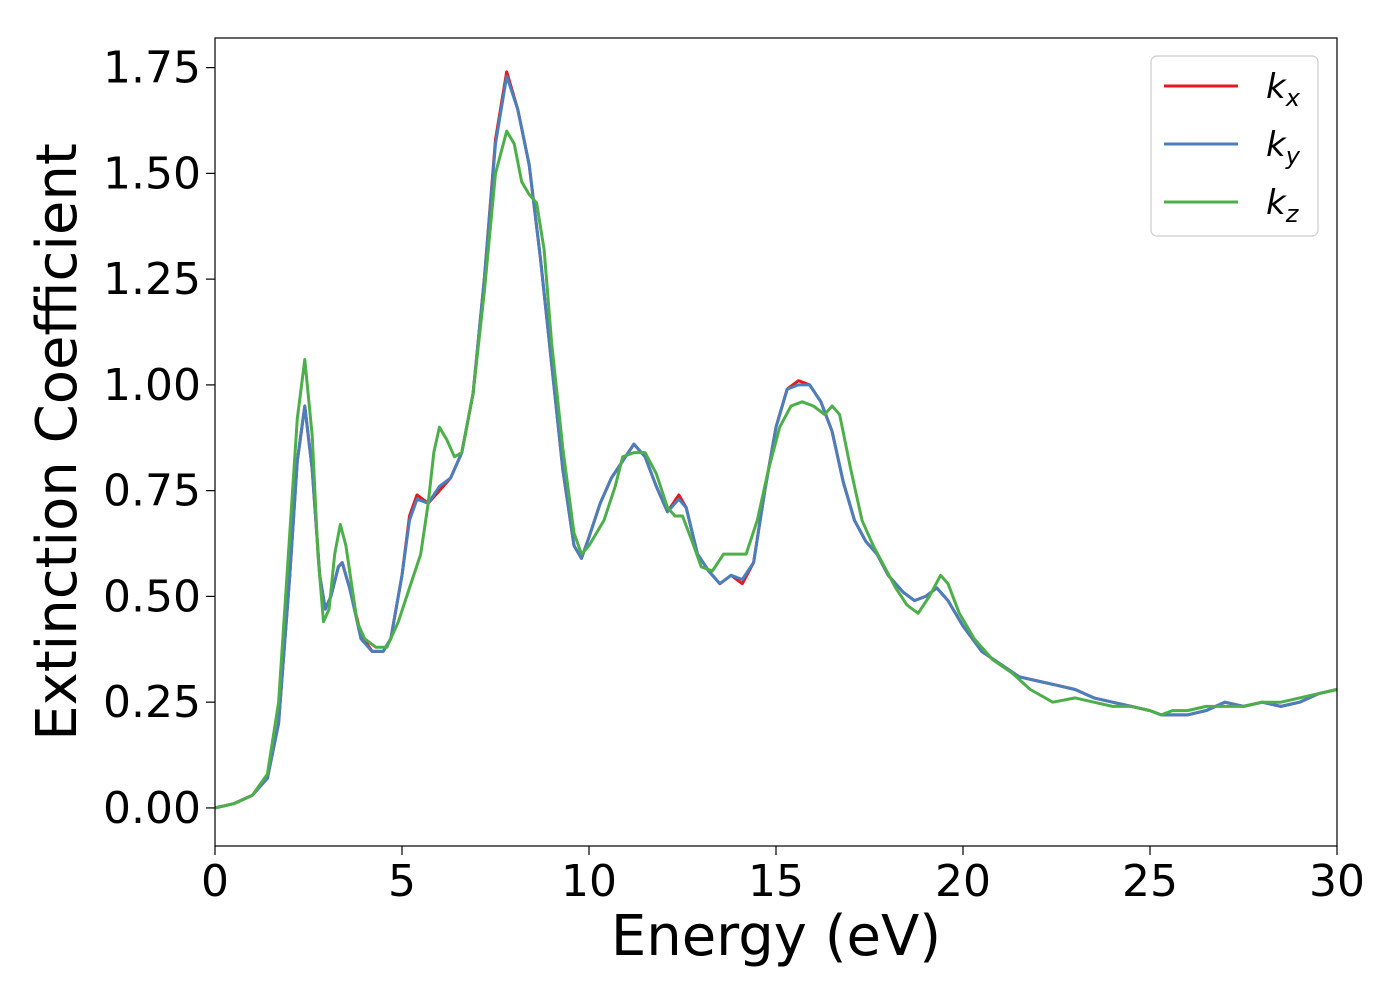 The image size is (1400, 1000). What do you see at coordinates (776, 936) in the screenshot?
I see `x-axis-title: Energy (eV)` at bounding box center [776, 936].